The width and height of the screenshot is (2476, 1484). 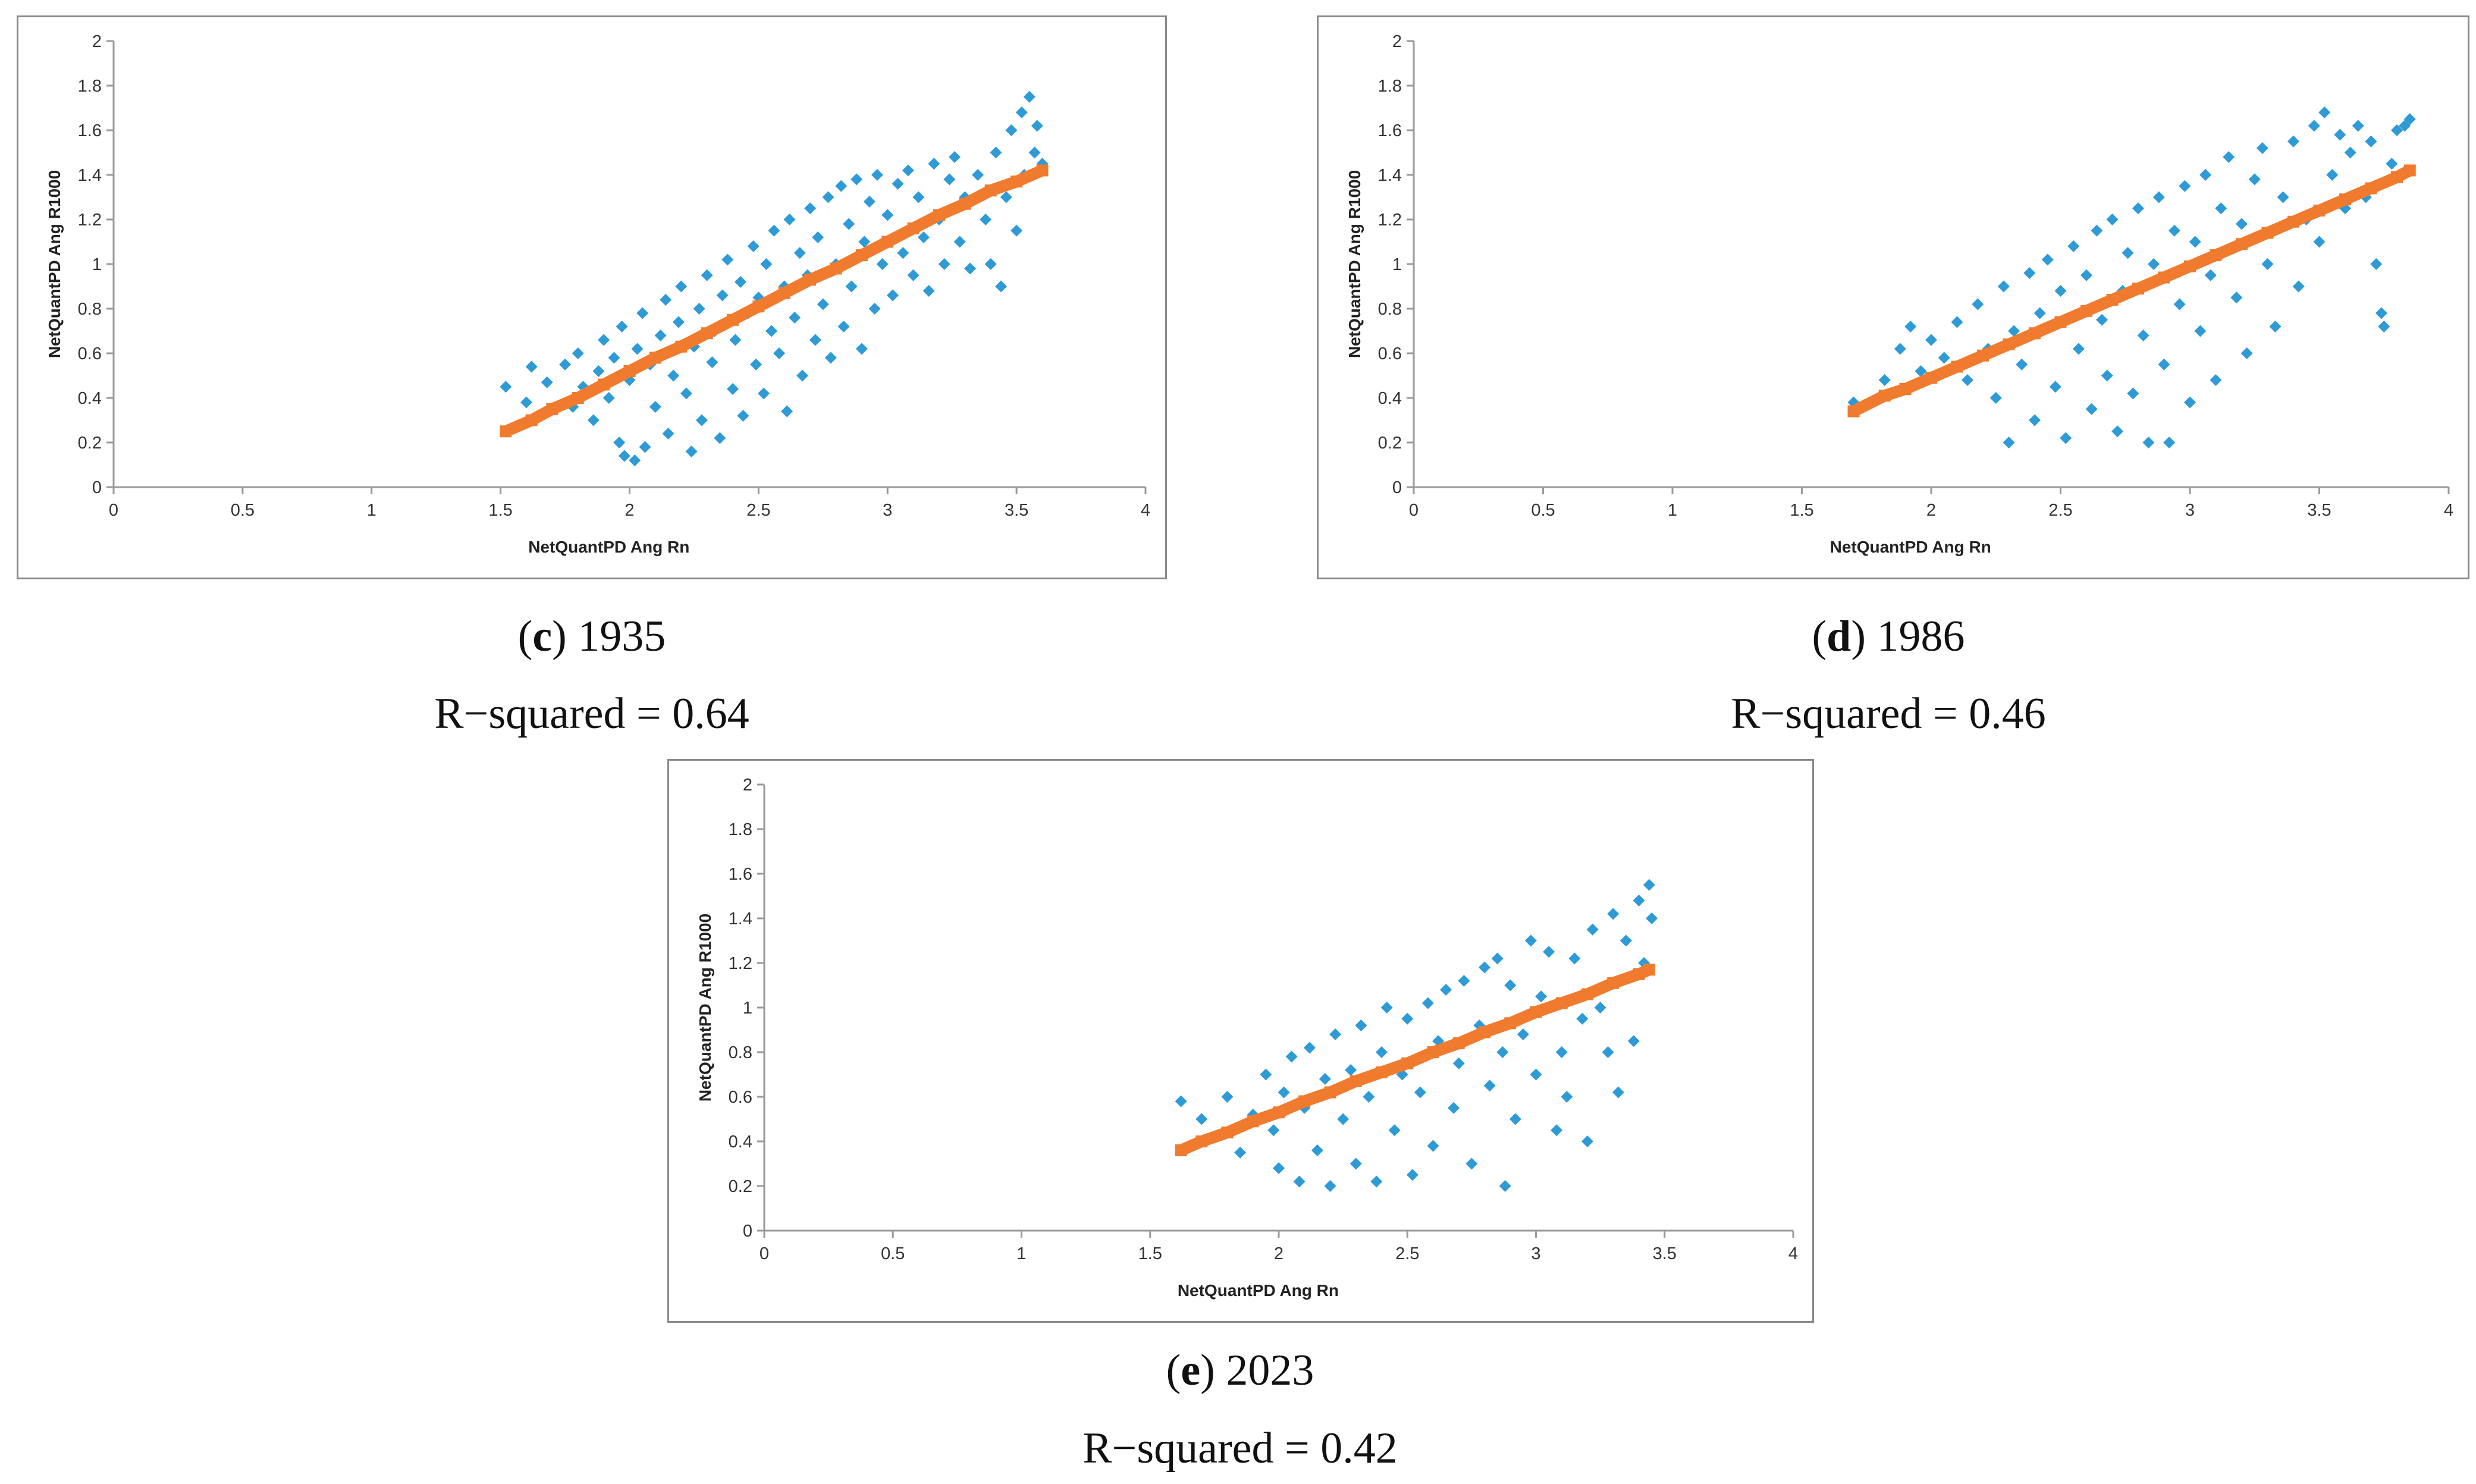 I want to click on y-tick-label: 1.2, so click(x=740, y=963).